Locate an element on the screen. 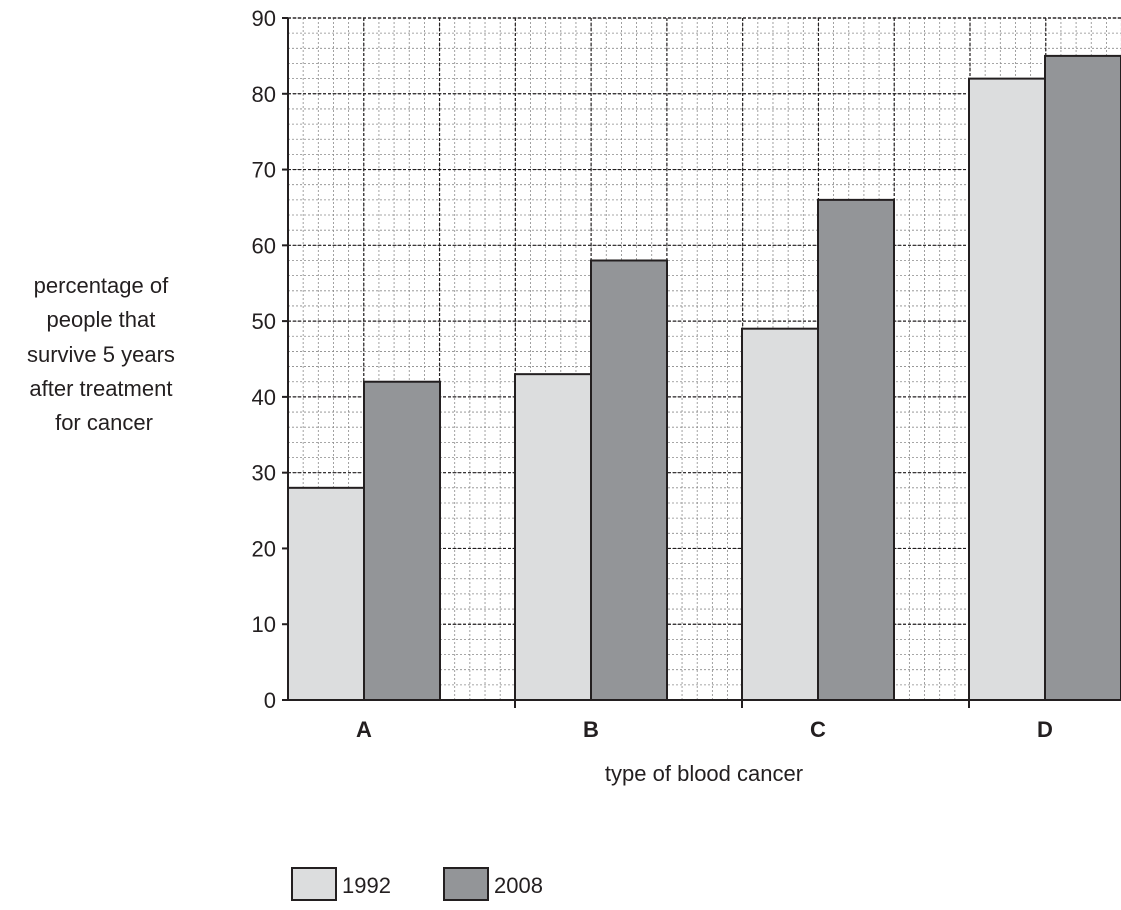 This screenshot has height=910, width=1121. legend-swatch-1992 is located at coordinates (314, 884).